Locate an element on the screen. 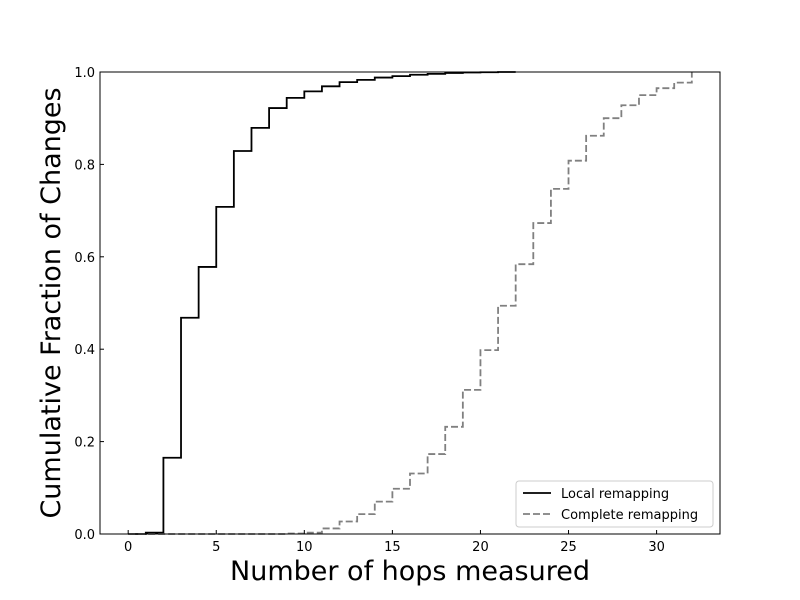 The image size is (800, 600). x-tick-label: 15 is located at coordinates (392, 547).